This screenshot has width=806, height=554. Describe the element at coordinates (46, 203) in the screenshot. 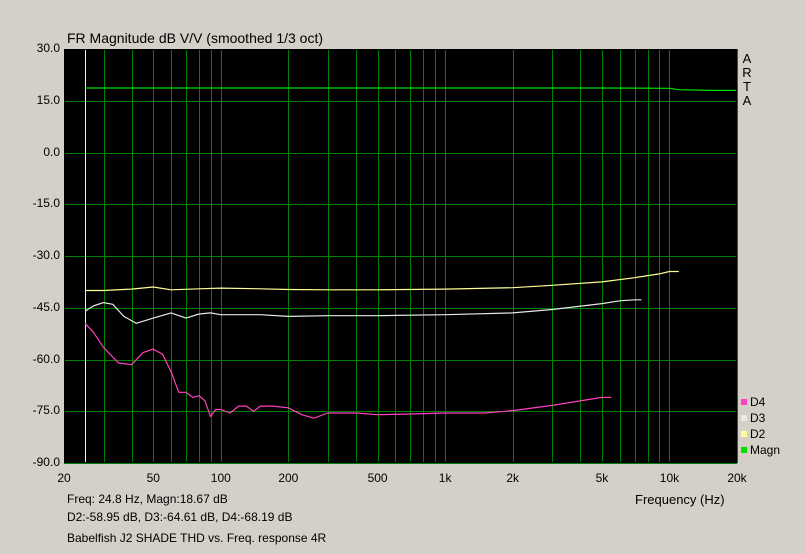

I see `y-tick-label: -15.0` at that location.